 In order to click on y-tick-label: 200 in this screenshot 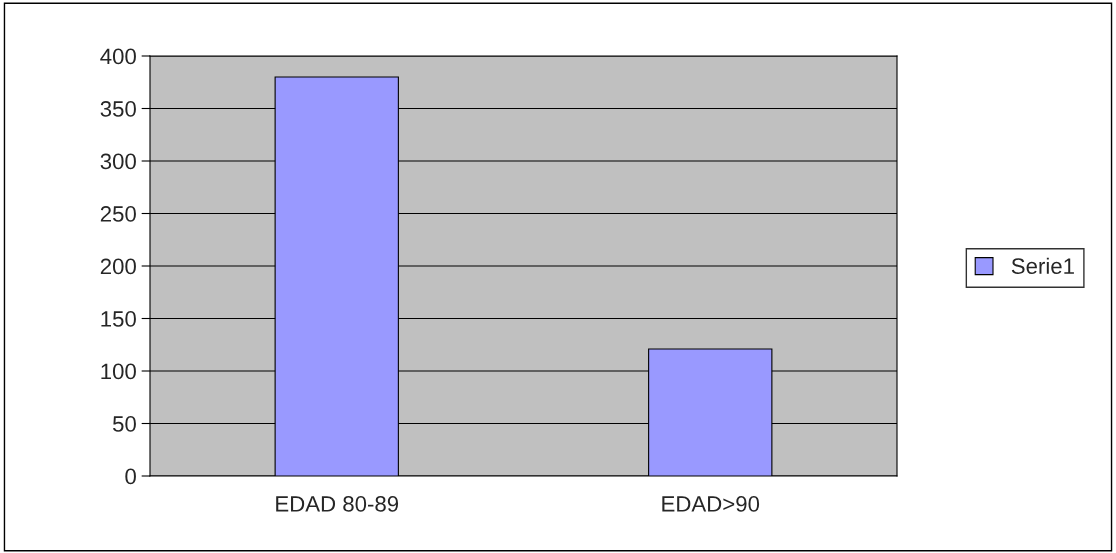, I will do `click(118, 266)`.